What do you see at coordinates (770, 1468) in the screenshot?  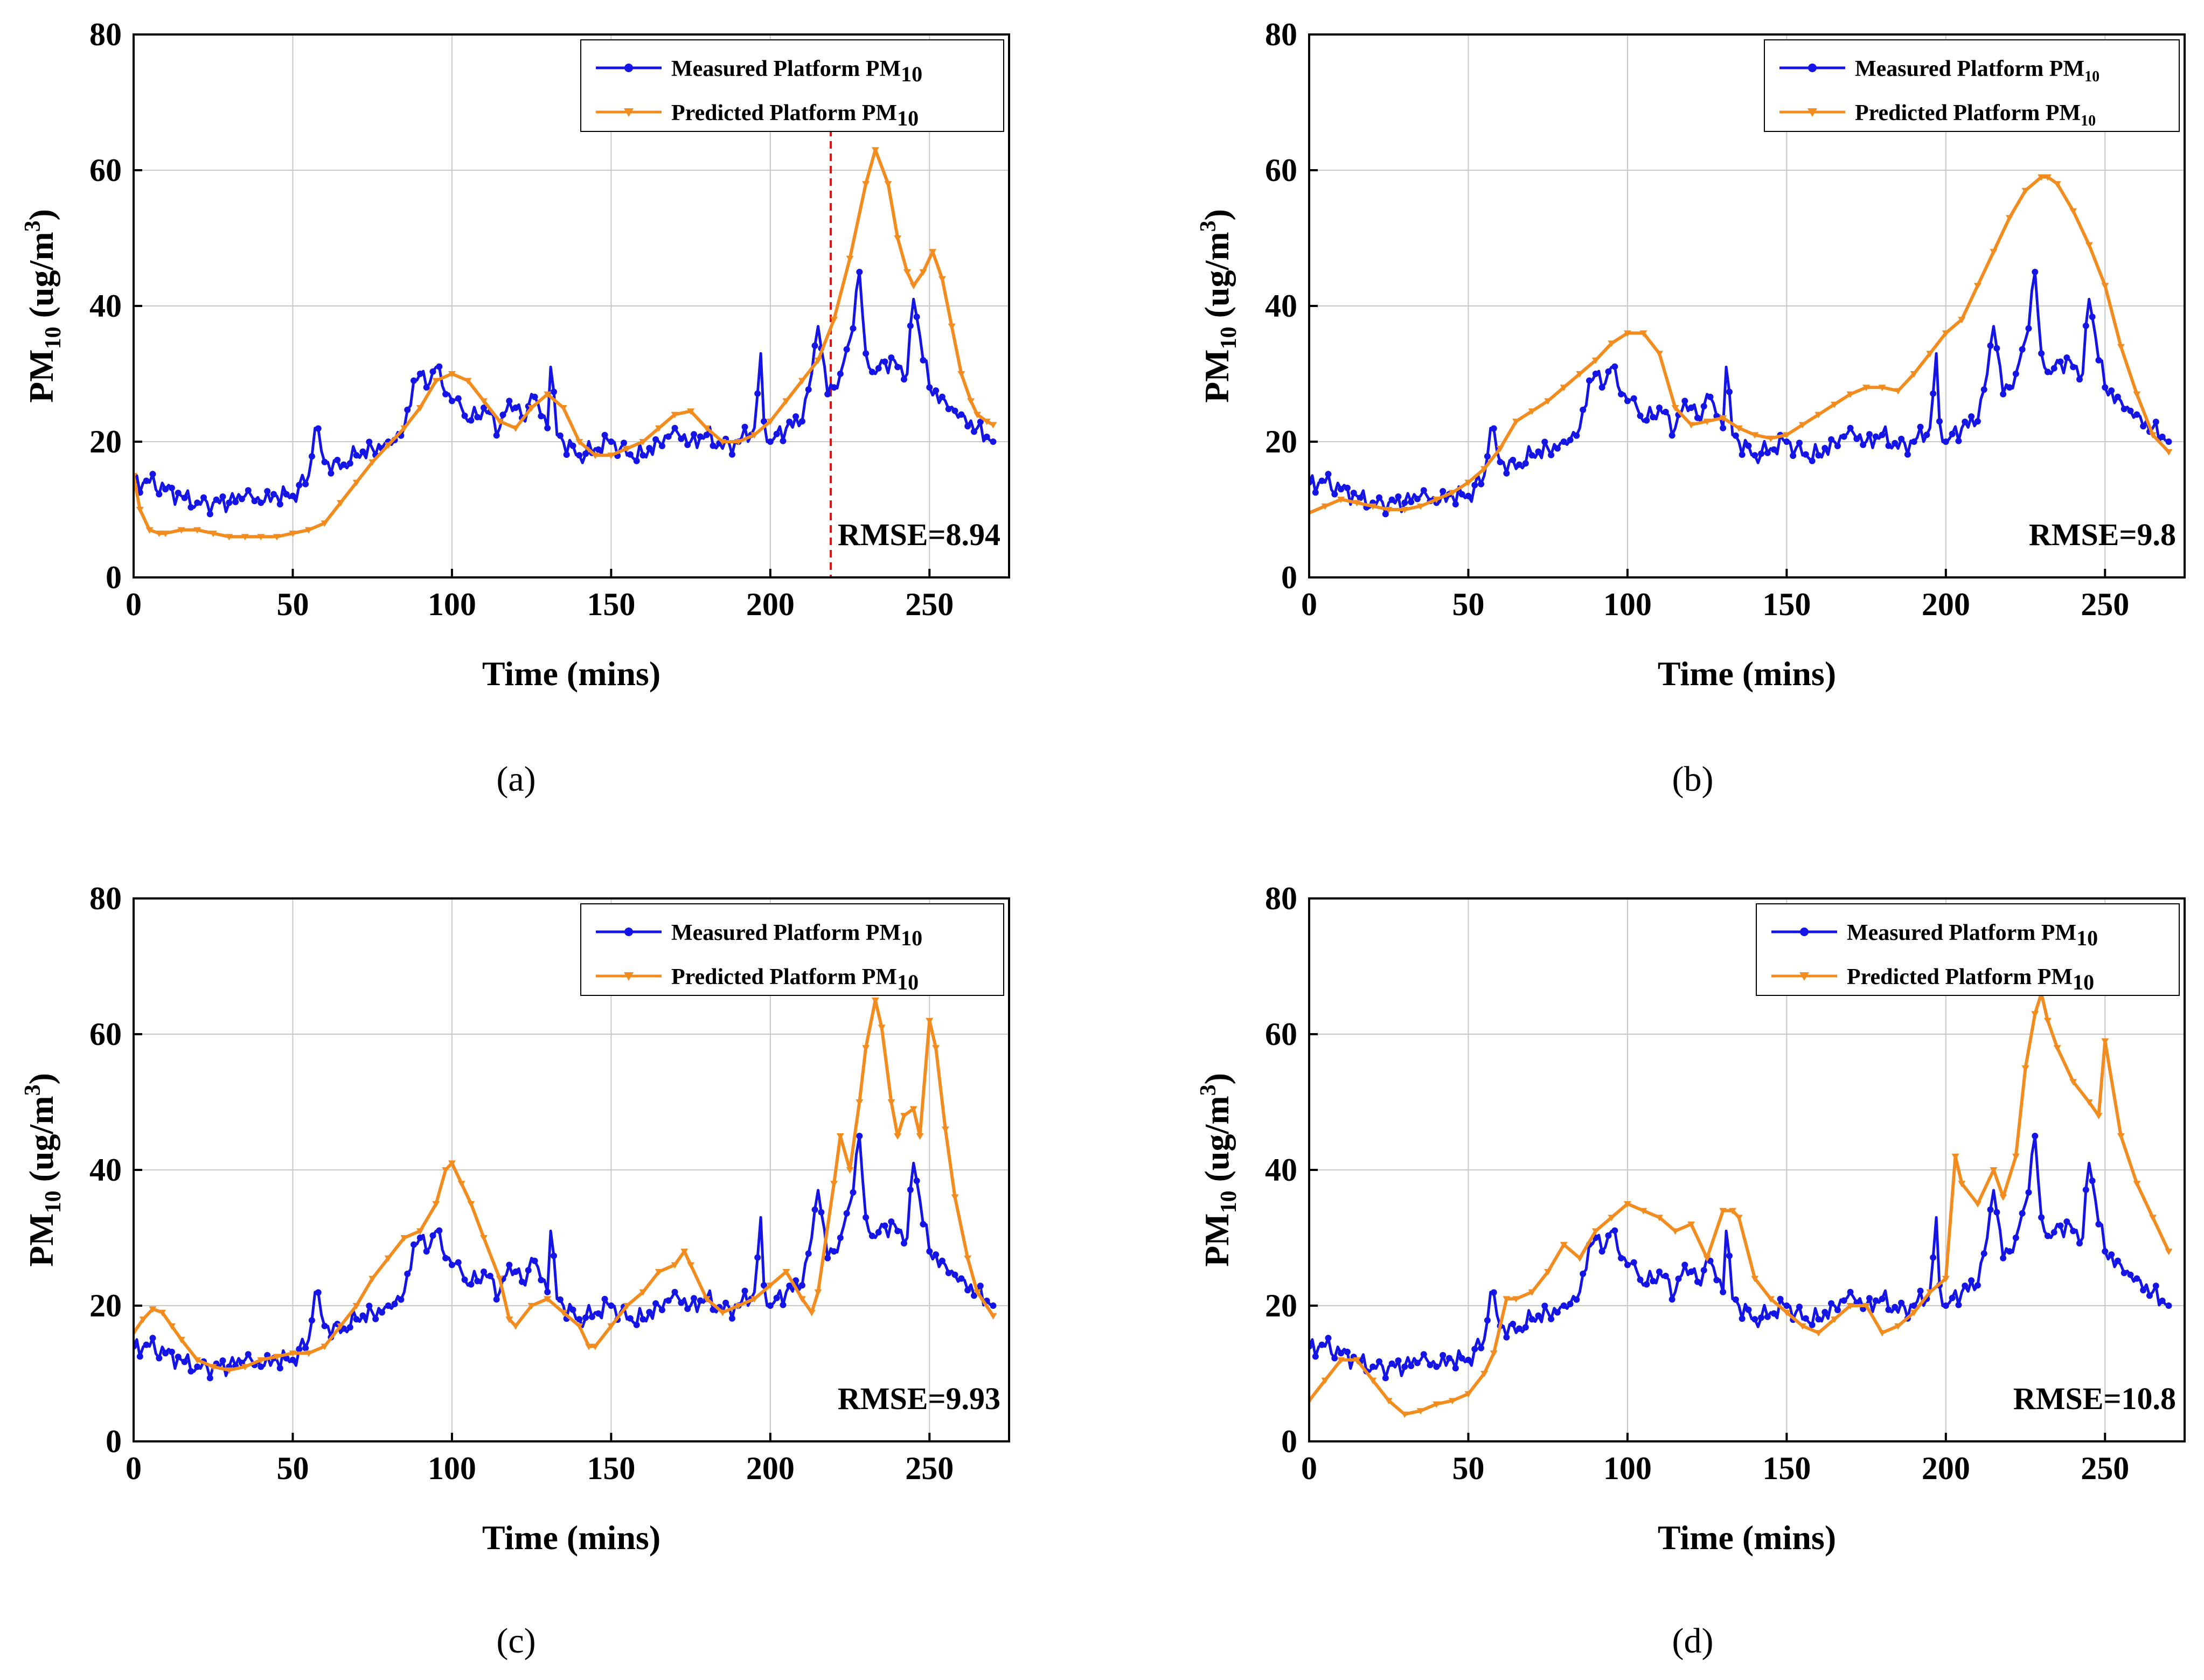 I see `x-tick-label: 200` at bounding box center [770, 1468].